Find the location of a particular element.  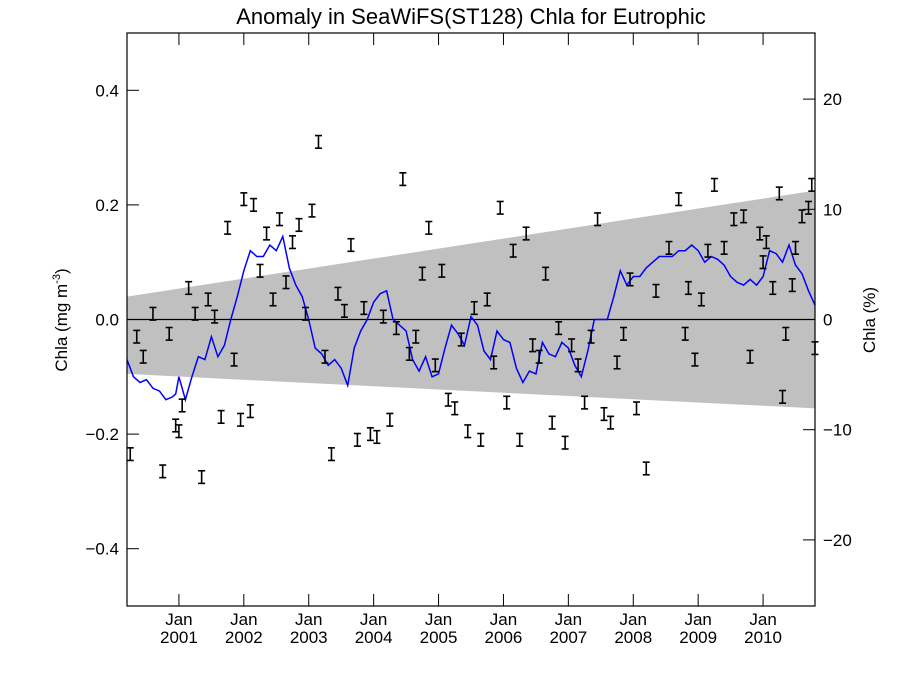

y-tick-label-left: −0.2 is located at coordinates (102, 434).